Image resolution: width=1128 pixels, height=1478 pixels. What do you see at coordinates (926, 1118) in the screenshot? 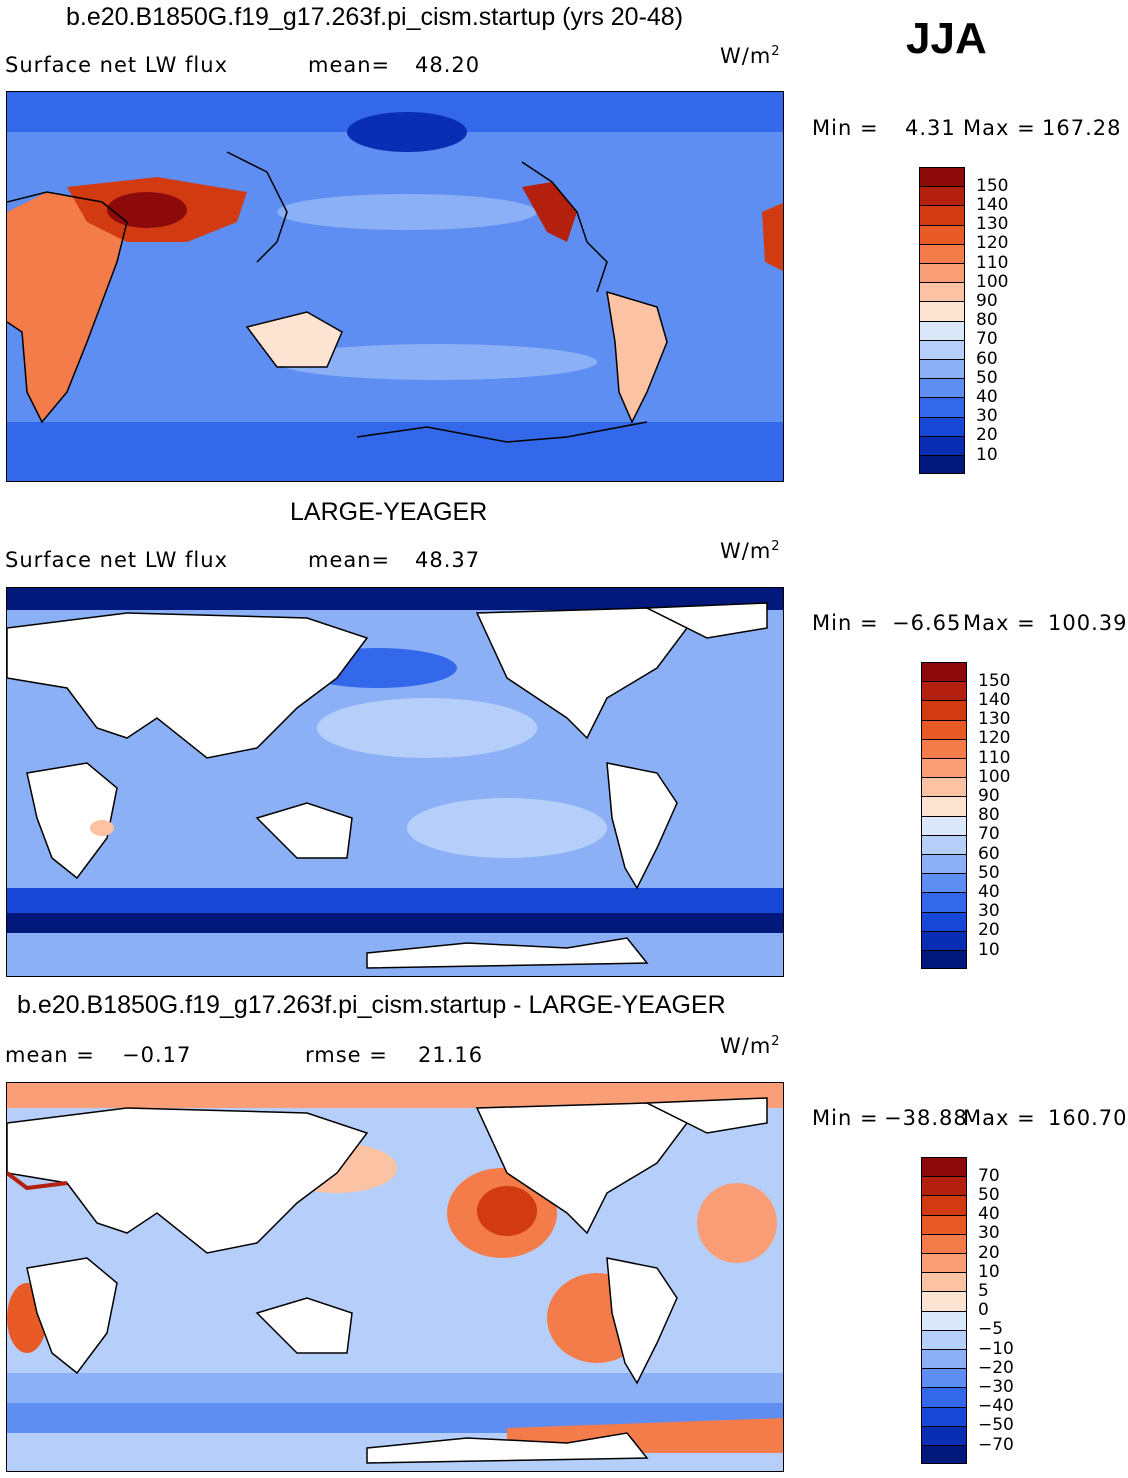
I see `panel-3-min-value: −38.88` at bounding box center [926, 1118].